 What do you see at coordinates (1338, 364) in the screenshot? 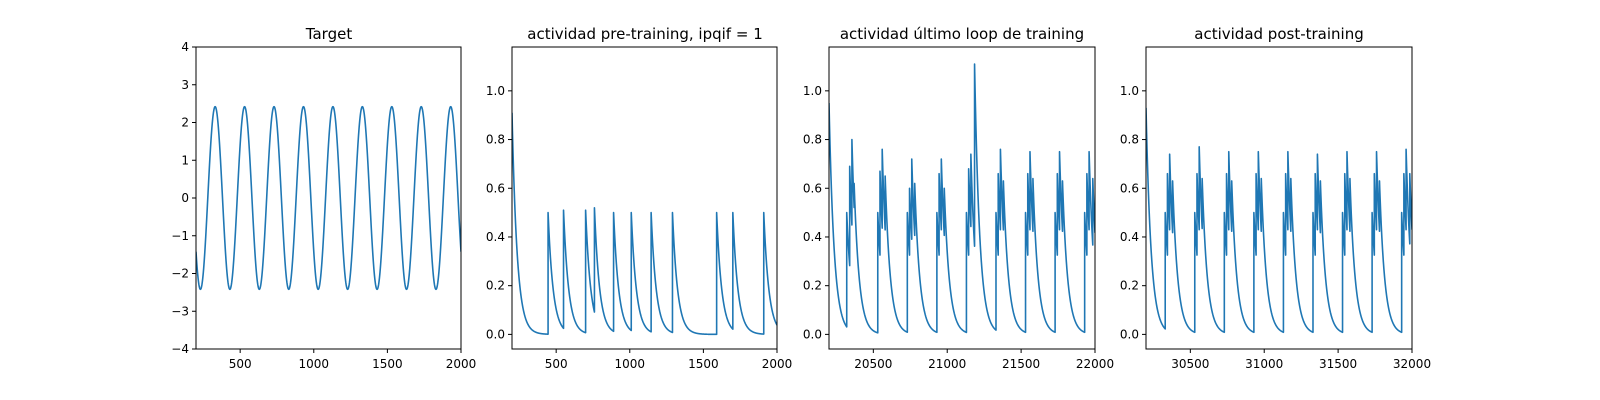
I see `x-tick-label: 31500` at bounding box center [1338, 364].